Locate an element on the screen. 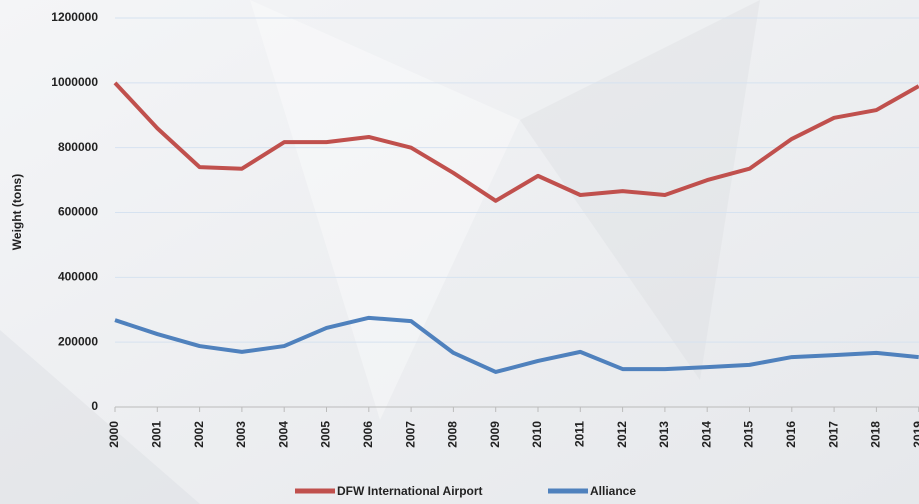 The width and height of the screenshot is (919, 504). series-line is located at coordinates (516, 344).